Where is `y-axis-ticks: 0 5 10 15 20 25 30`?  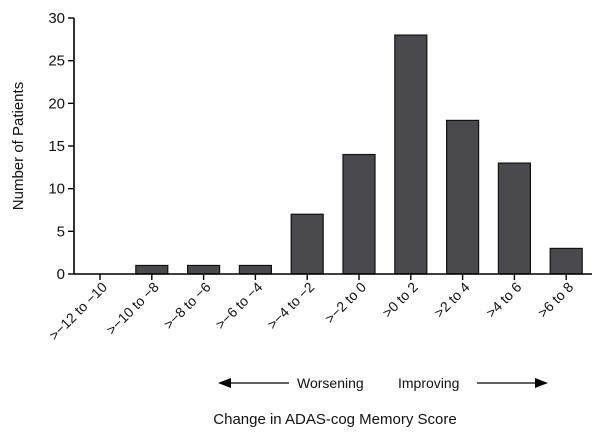 y-axis-ticks: 0 5 10 15 20 25 30 is located at coordinates (61, 146).